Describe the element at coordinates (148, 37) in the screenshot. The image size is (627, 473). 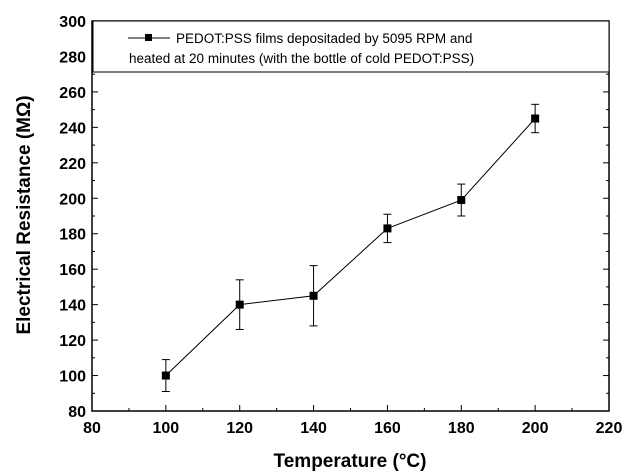
I see `legend-marker-sample` at that location.